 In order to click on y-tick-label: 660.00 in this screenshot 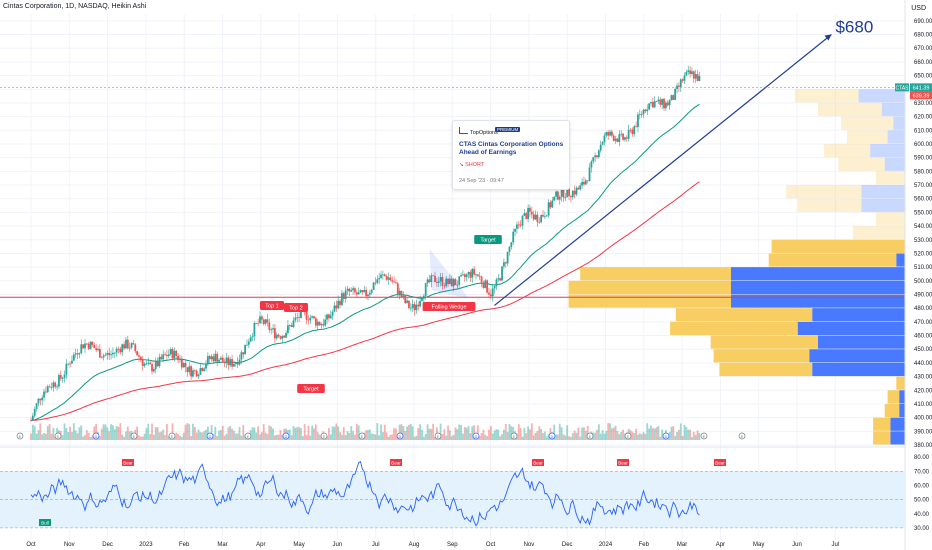, I will do `click(923, 63)`.